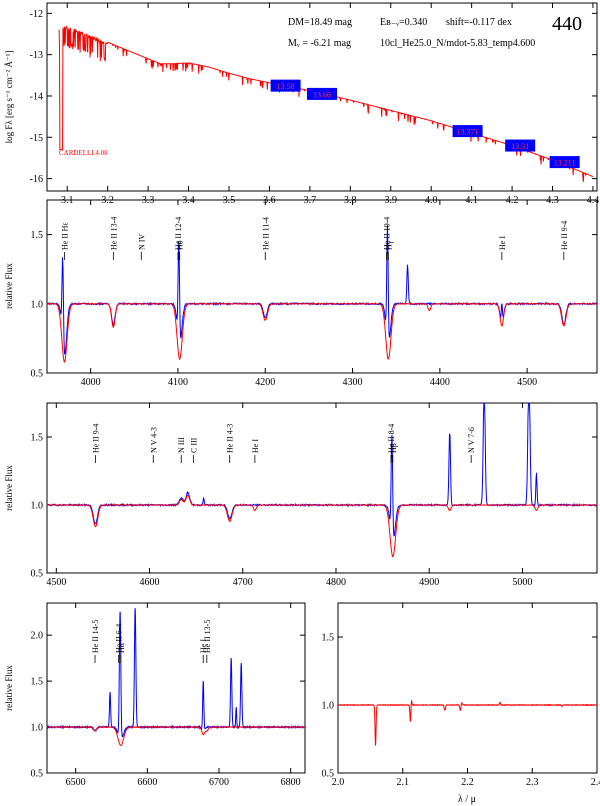  I want to click on red-panel-axis-ticks: 6500 6600 6700 6800 0.5 1.0 1.5 2.0, so click(168, 695).